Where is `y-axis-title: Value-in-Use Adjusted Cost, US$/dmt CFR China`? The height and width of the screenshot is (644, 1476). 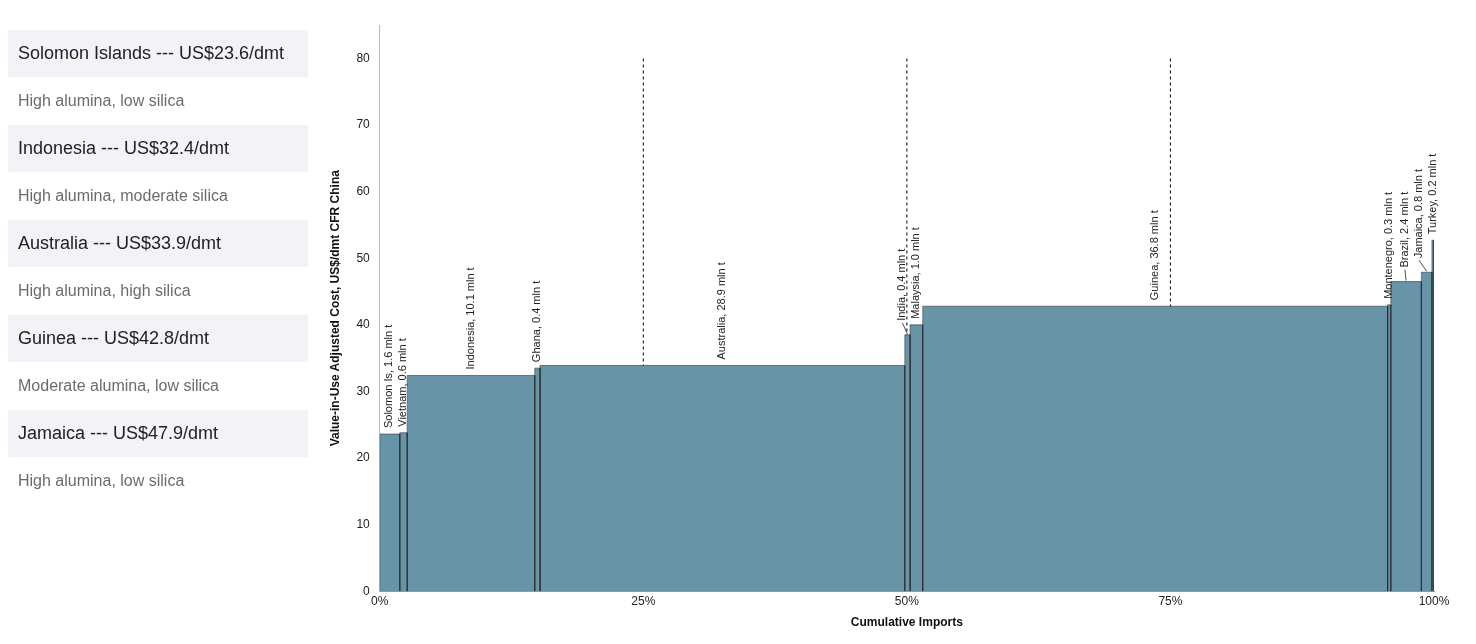
y-axis-title: Value-in-Use Adjusted Cost, US$/dmt CFR China is located at coordinates (334, 308).